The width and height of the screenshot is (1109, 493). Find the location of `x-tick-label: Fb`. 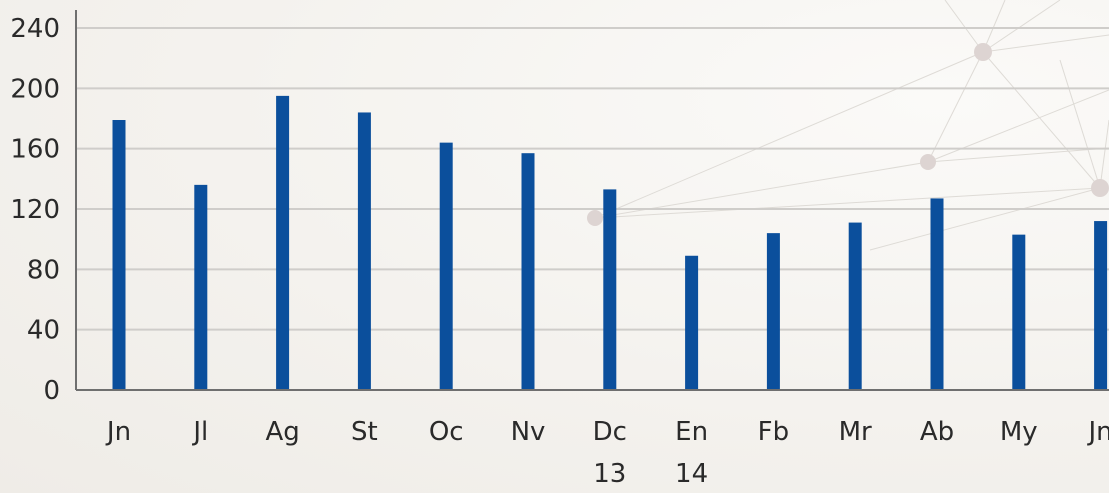

x-tick-label: Fb is located at coordinates (773, 432).